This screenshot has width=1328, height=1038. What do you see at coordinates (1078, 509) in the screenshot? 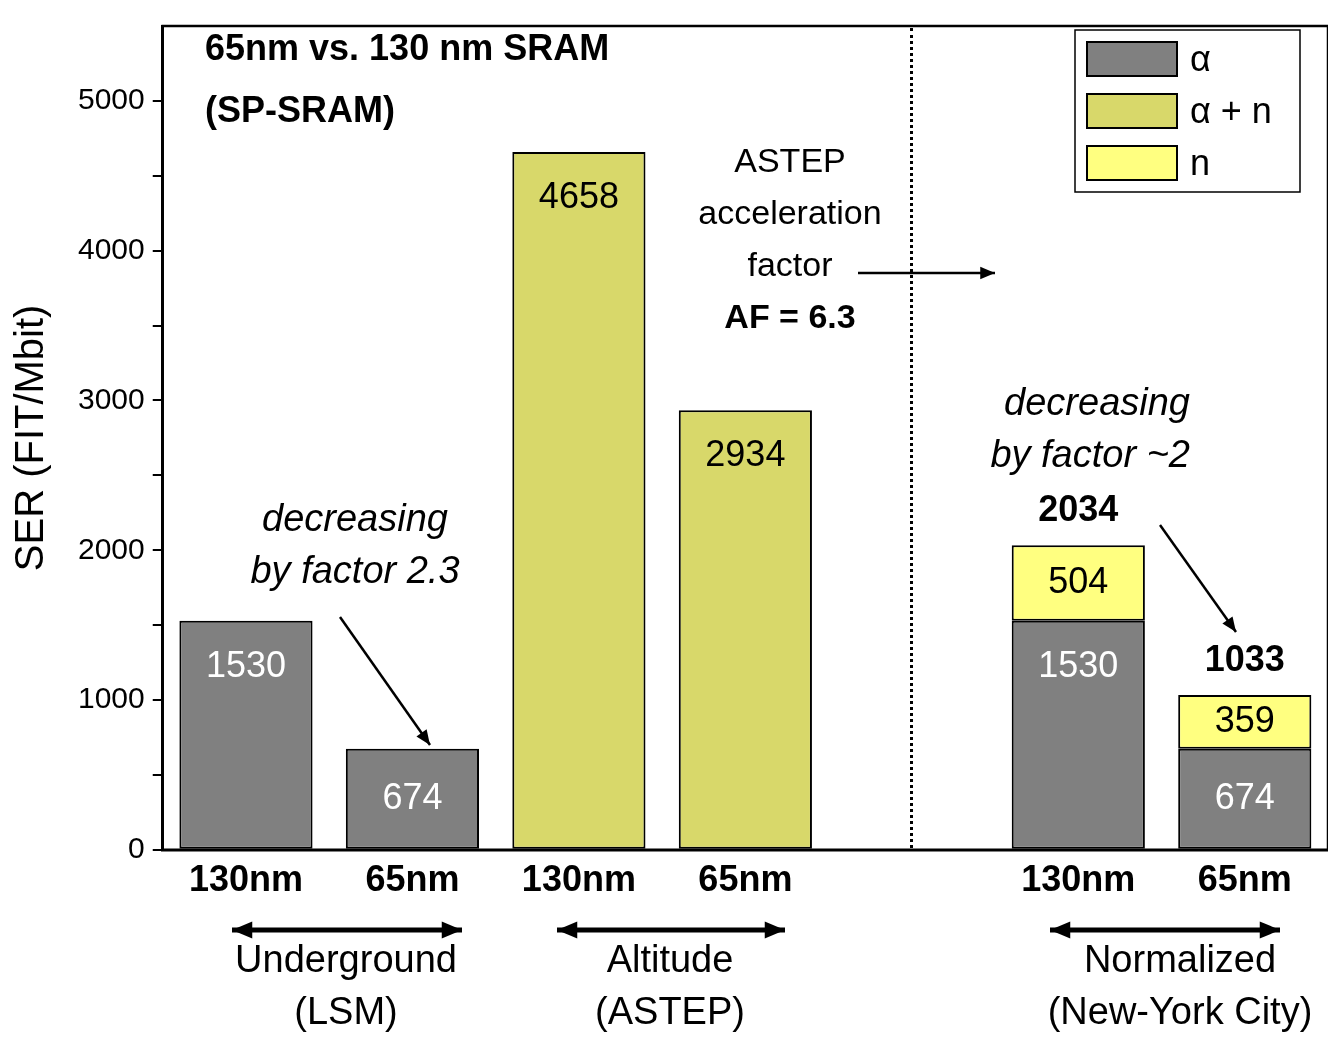
I see `total-label: 2034` at bounding box center [1078, 509].